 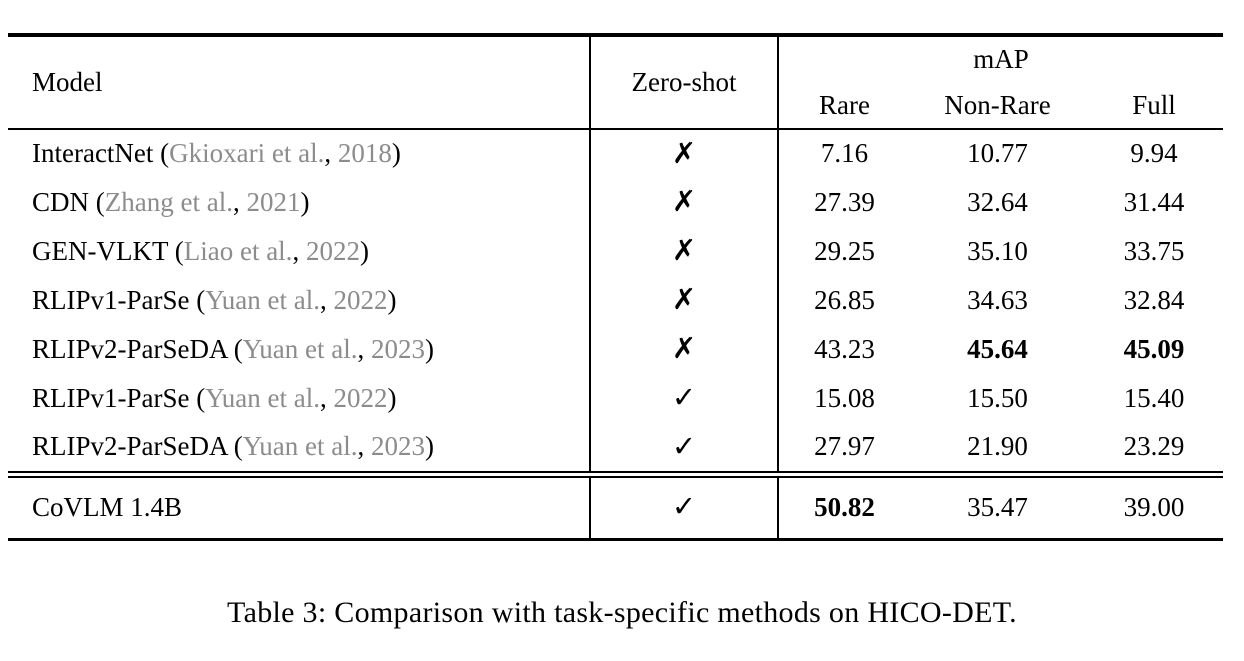 I want to click on model-cell: InteractNet (Gkioxari et al., 2018), so click(x=299, y=153).